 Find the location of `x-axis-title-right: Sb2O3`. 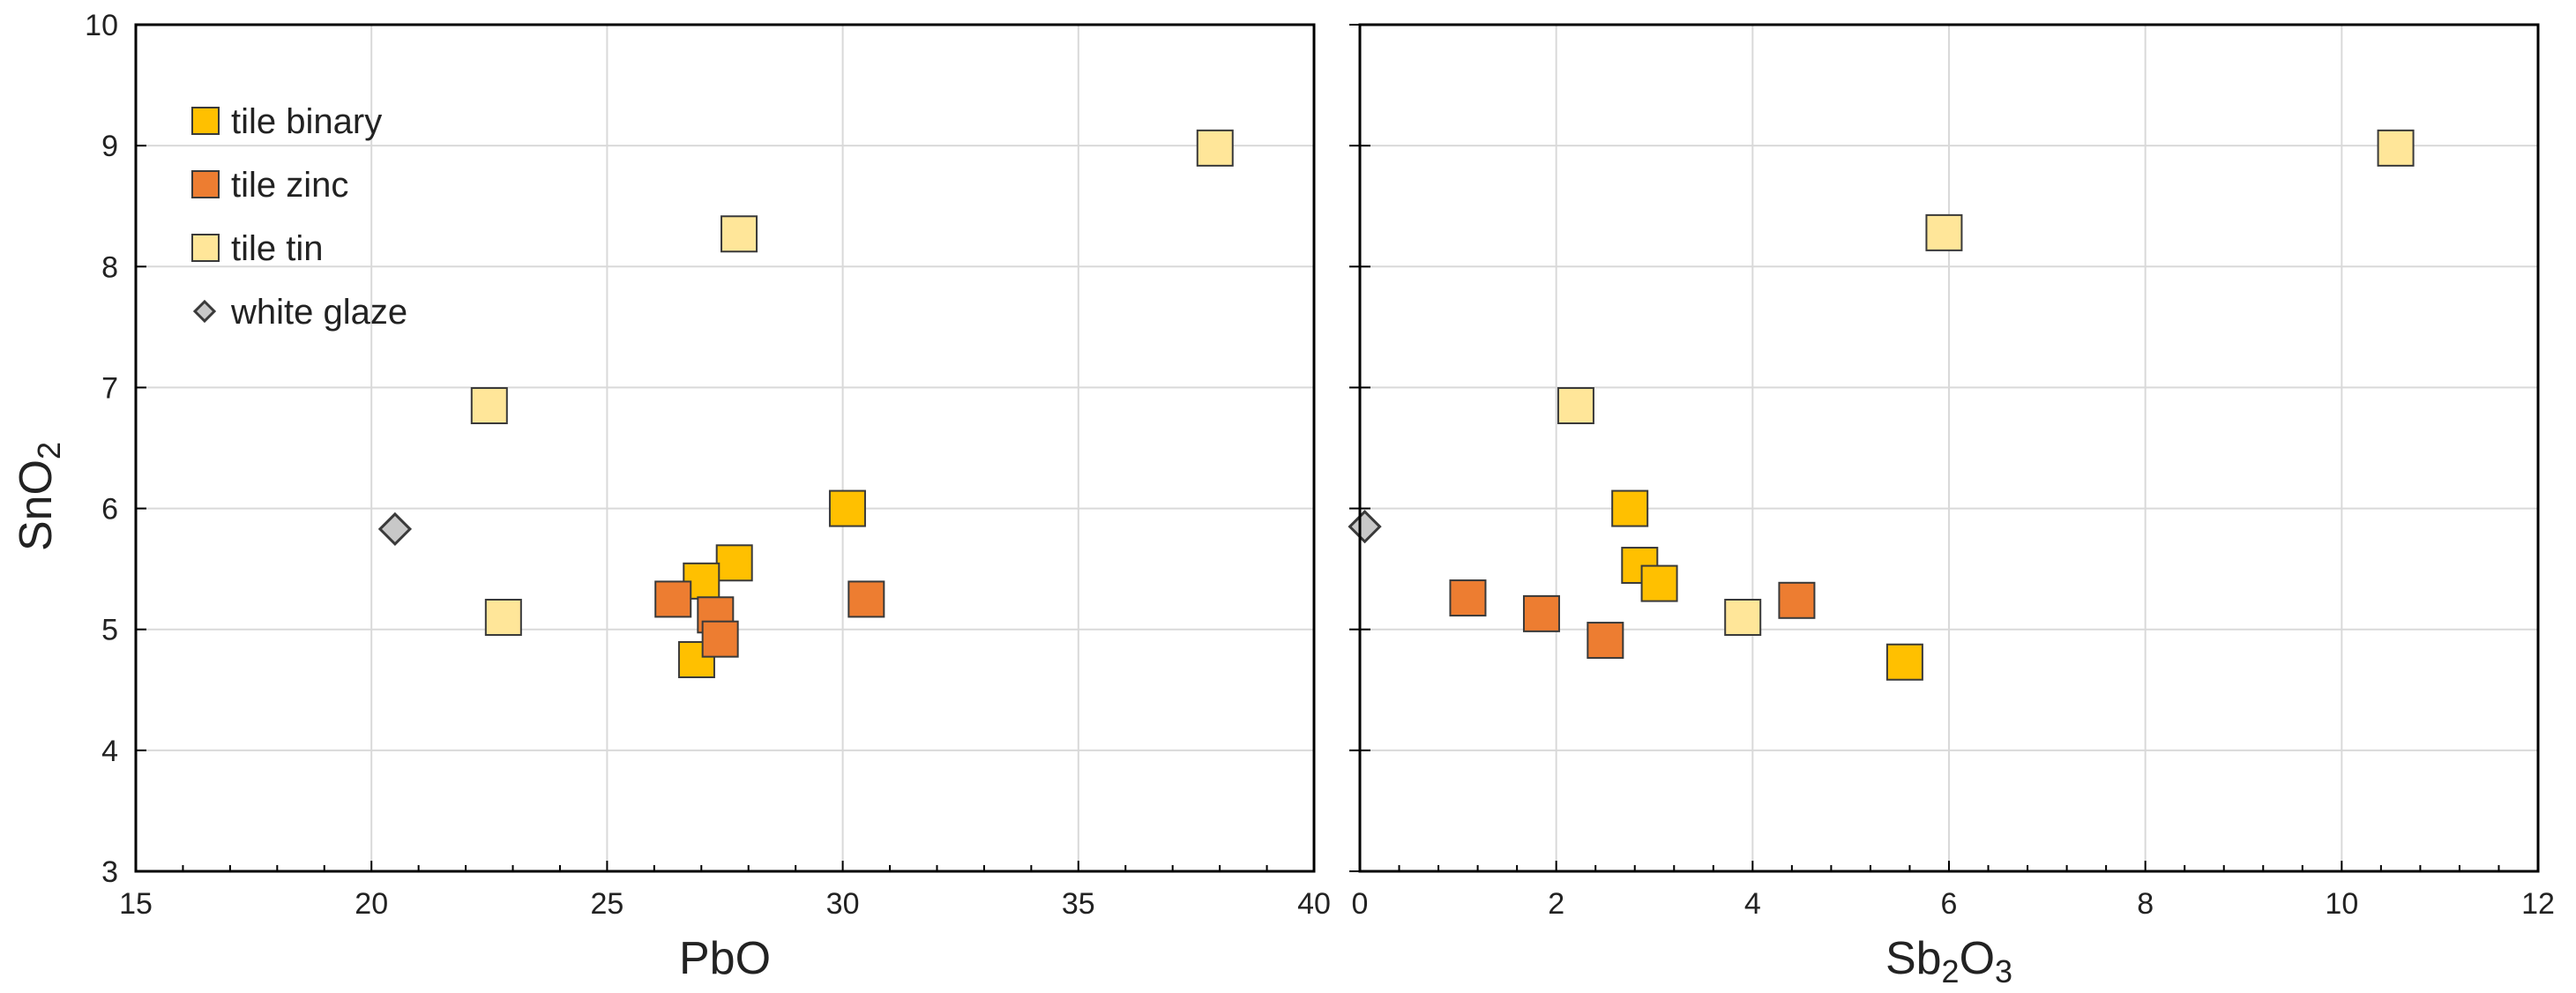

x-axis-title-right: Sb2O3 is located at coordinates (1948, 961).